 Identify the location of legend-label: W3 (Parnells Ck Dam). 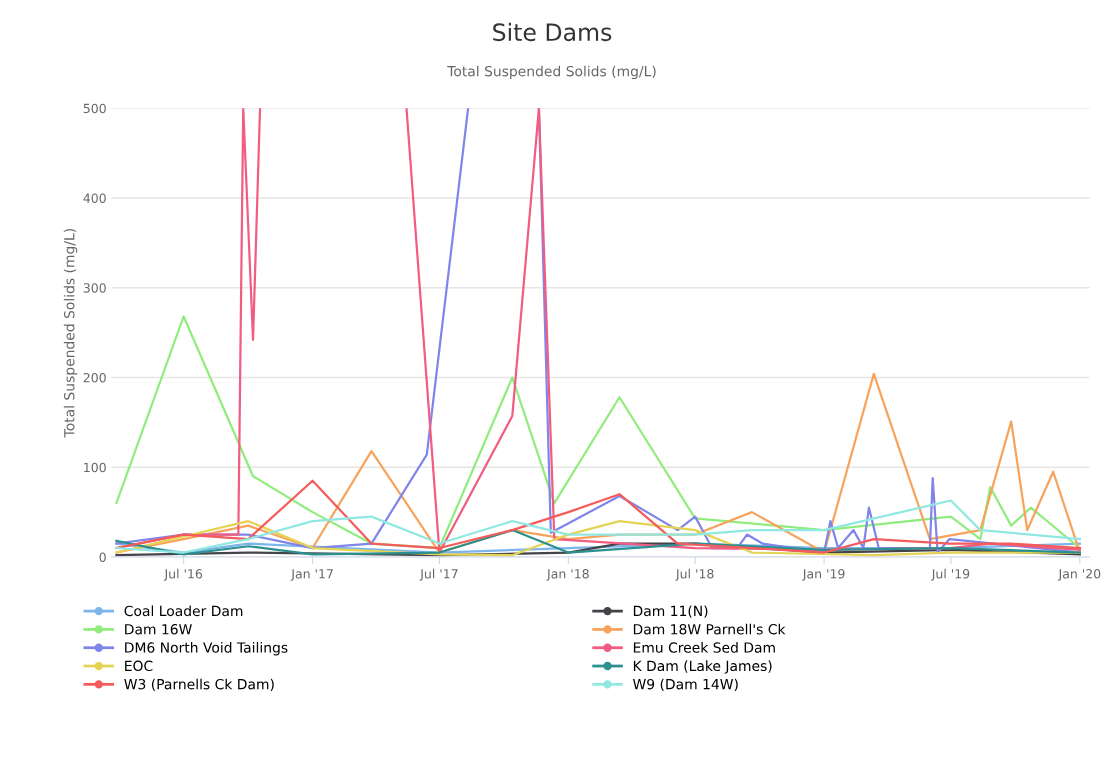
(199, 685).